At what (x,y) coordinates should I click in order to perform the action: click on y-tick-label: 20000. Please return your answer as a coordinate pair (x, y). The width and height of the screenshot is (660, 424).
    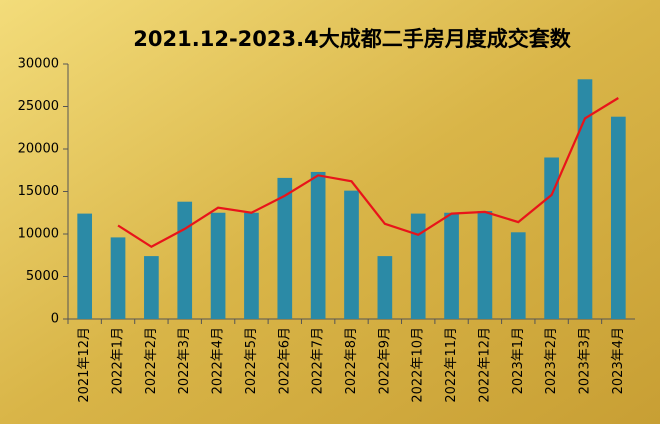
    Looking at the image, I should click on (38, 149).